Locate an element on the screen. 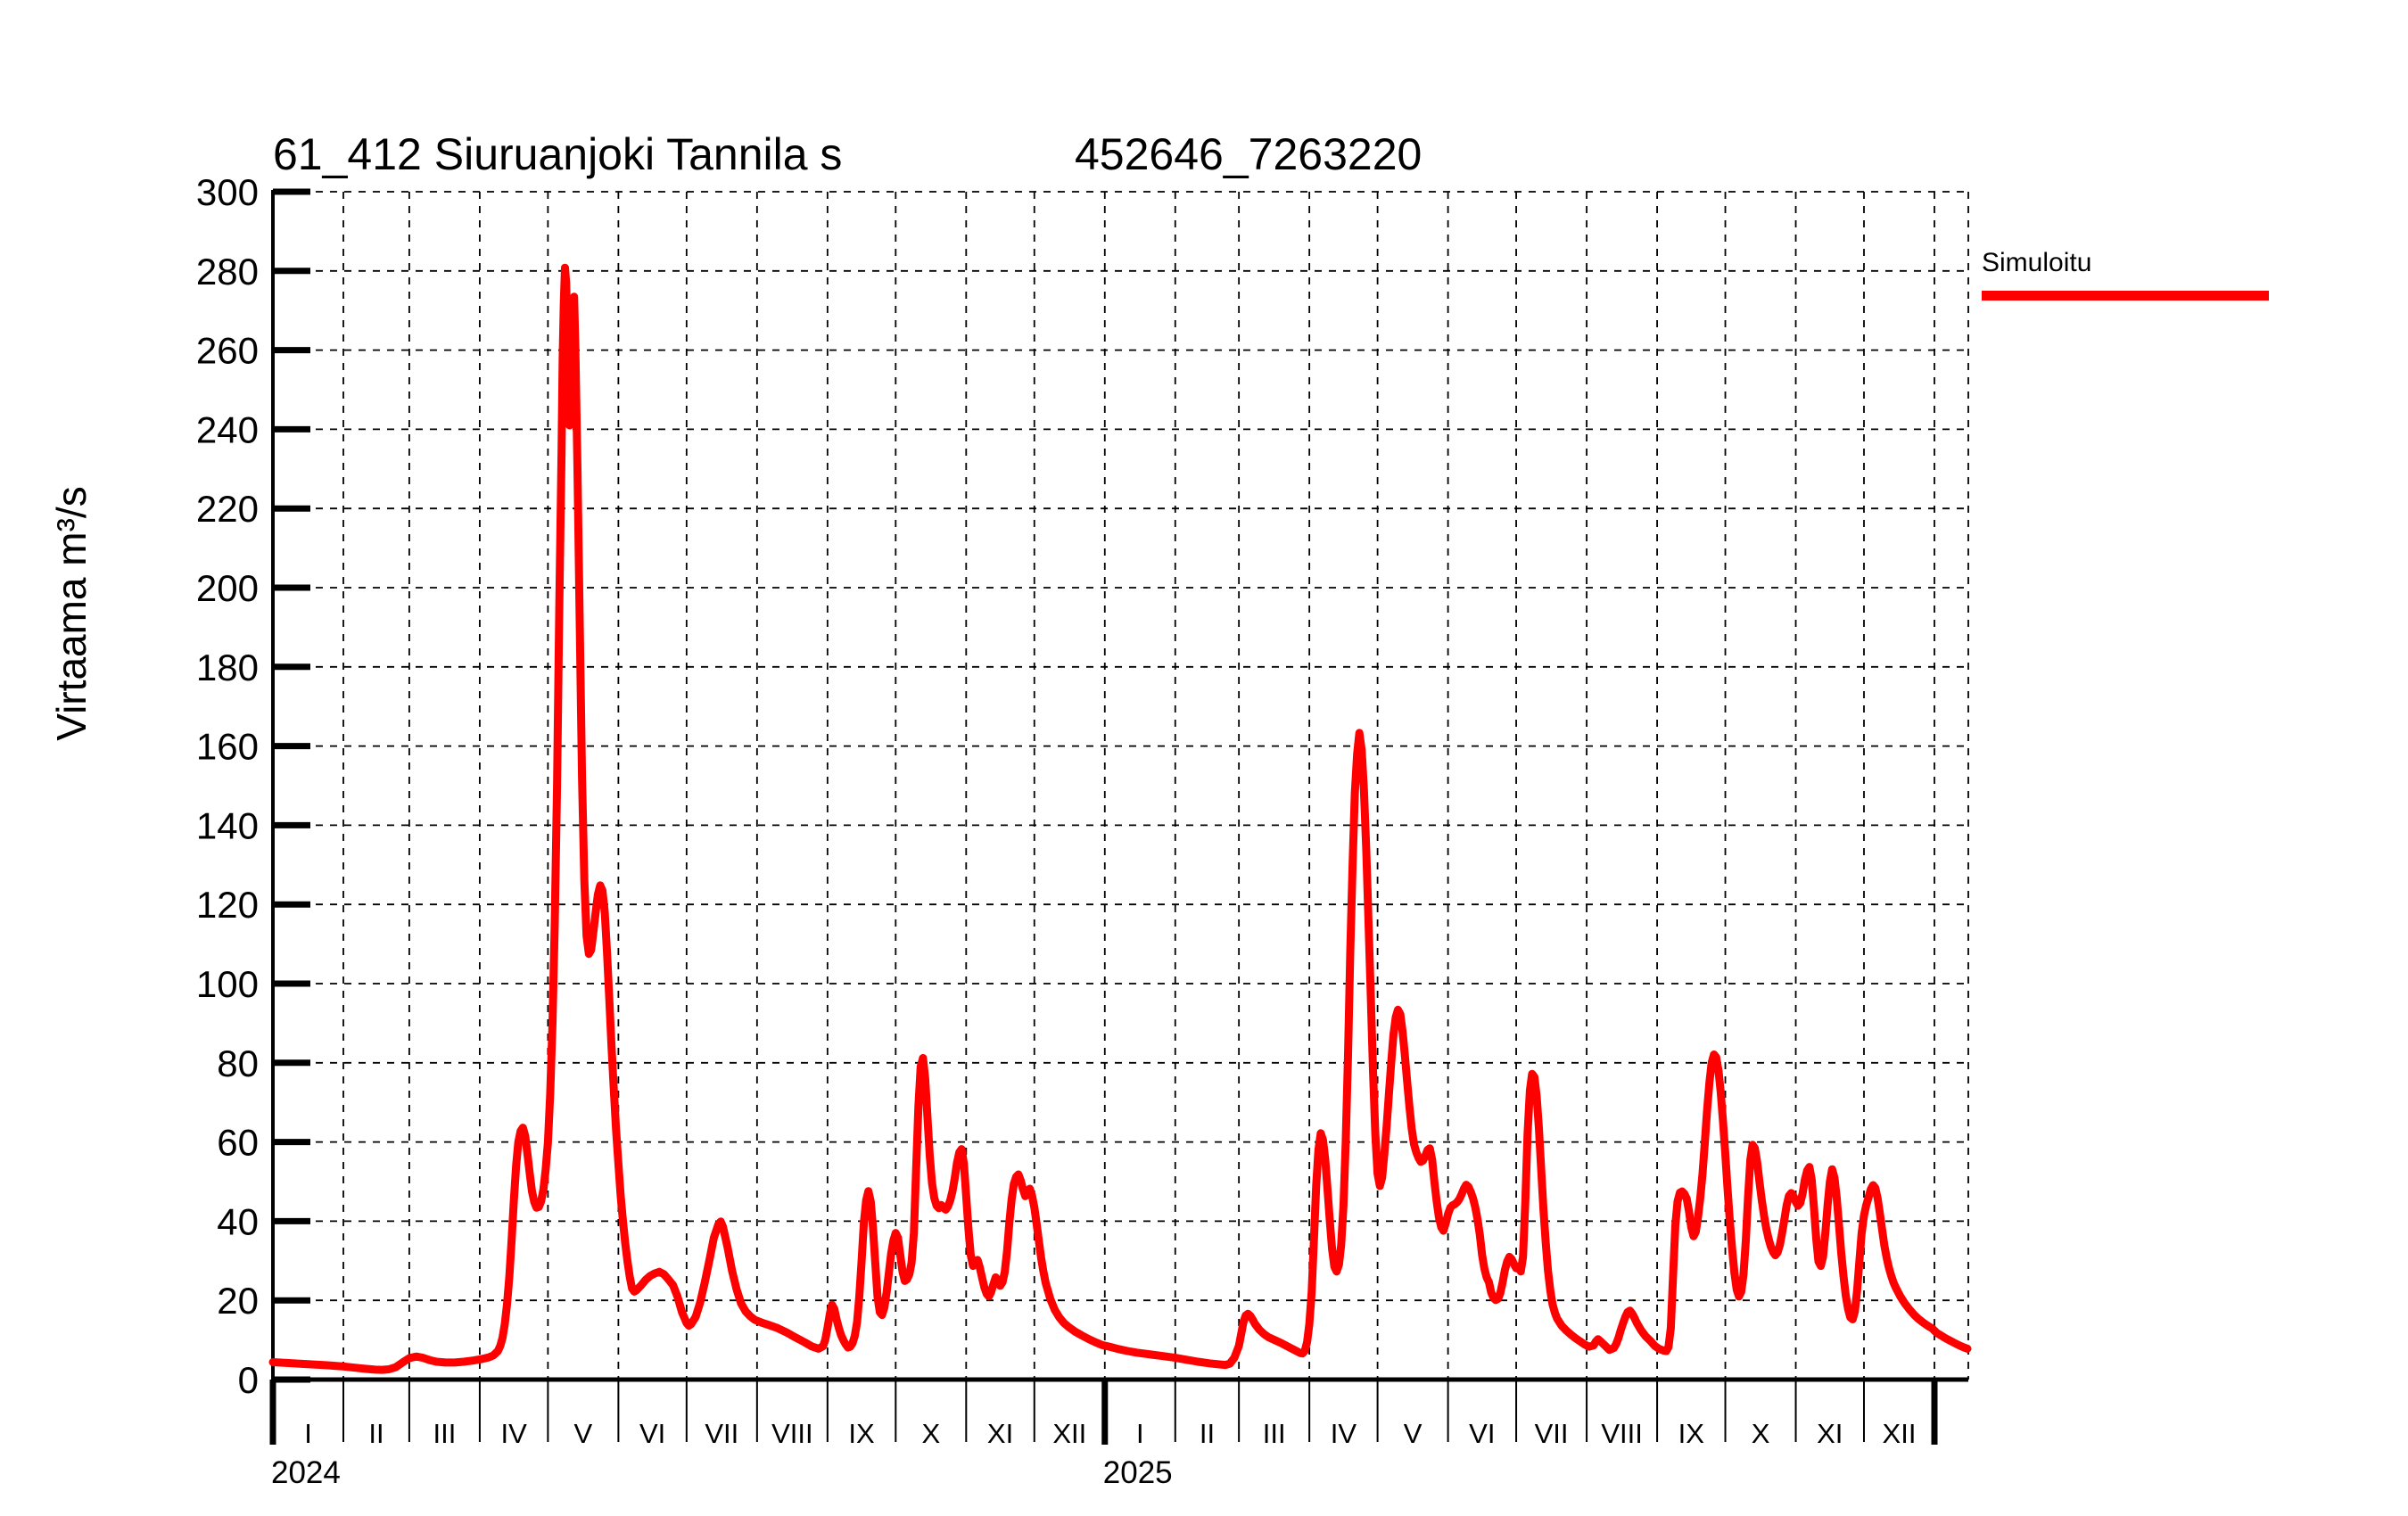  y-tick-label: 20 is located at coordinates (238, 1301).